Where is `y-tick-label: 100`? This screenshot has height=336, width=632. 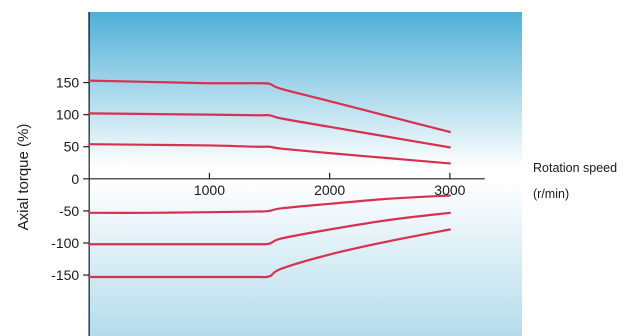 y-tick-label: 100 is located at coordinates (68, 115).